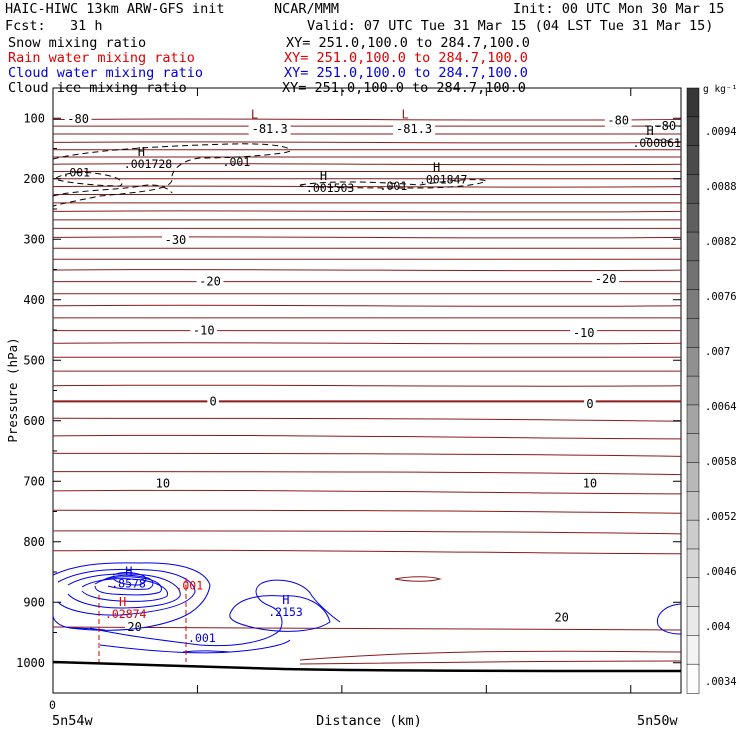 This screenshot has width=740, height=740. Describe the element at coordinates (285, 612) in the screenshot. I see `extremum-value: .2153` at that location.